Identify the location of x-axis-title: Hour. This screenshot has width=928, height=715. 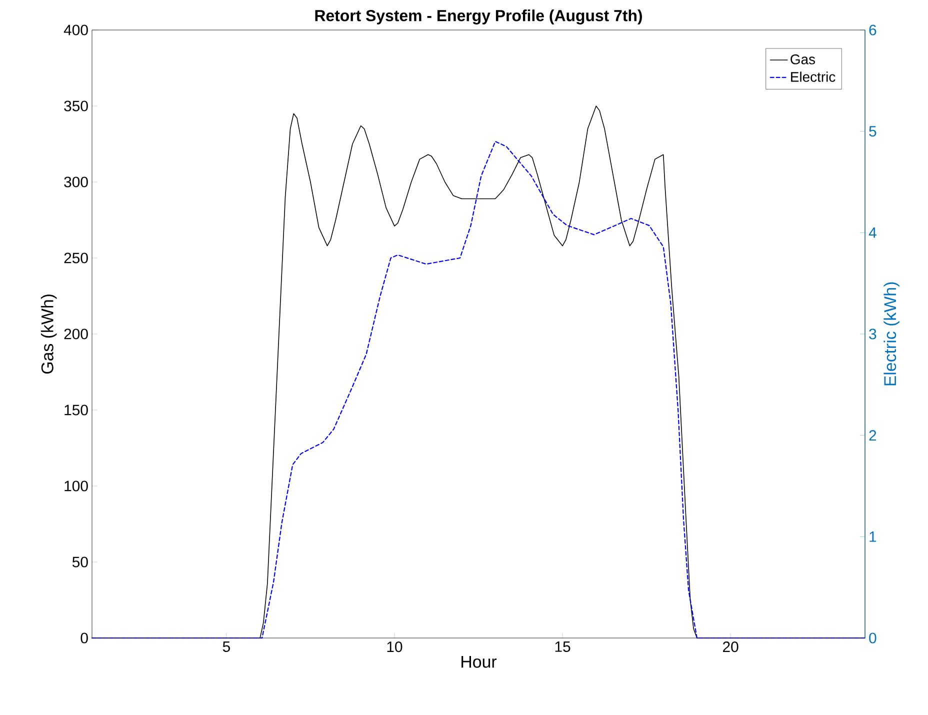
(479, 662).